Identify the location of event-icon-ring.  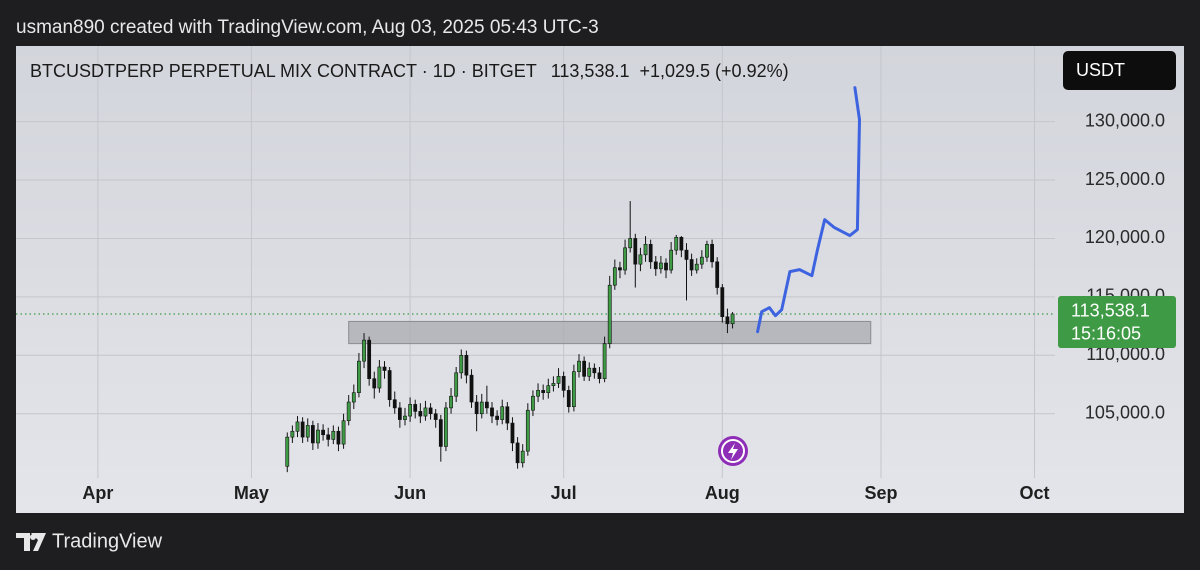
(733, 451).